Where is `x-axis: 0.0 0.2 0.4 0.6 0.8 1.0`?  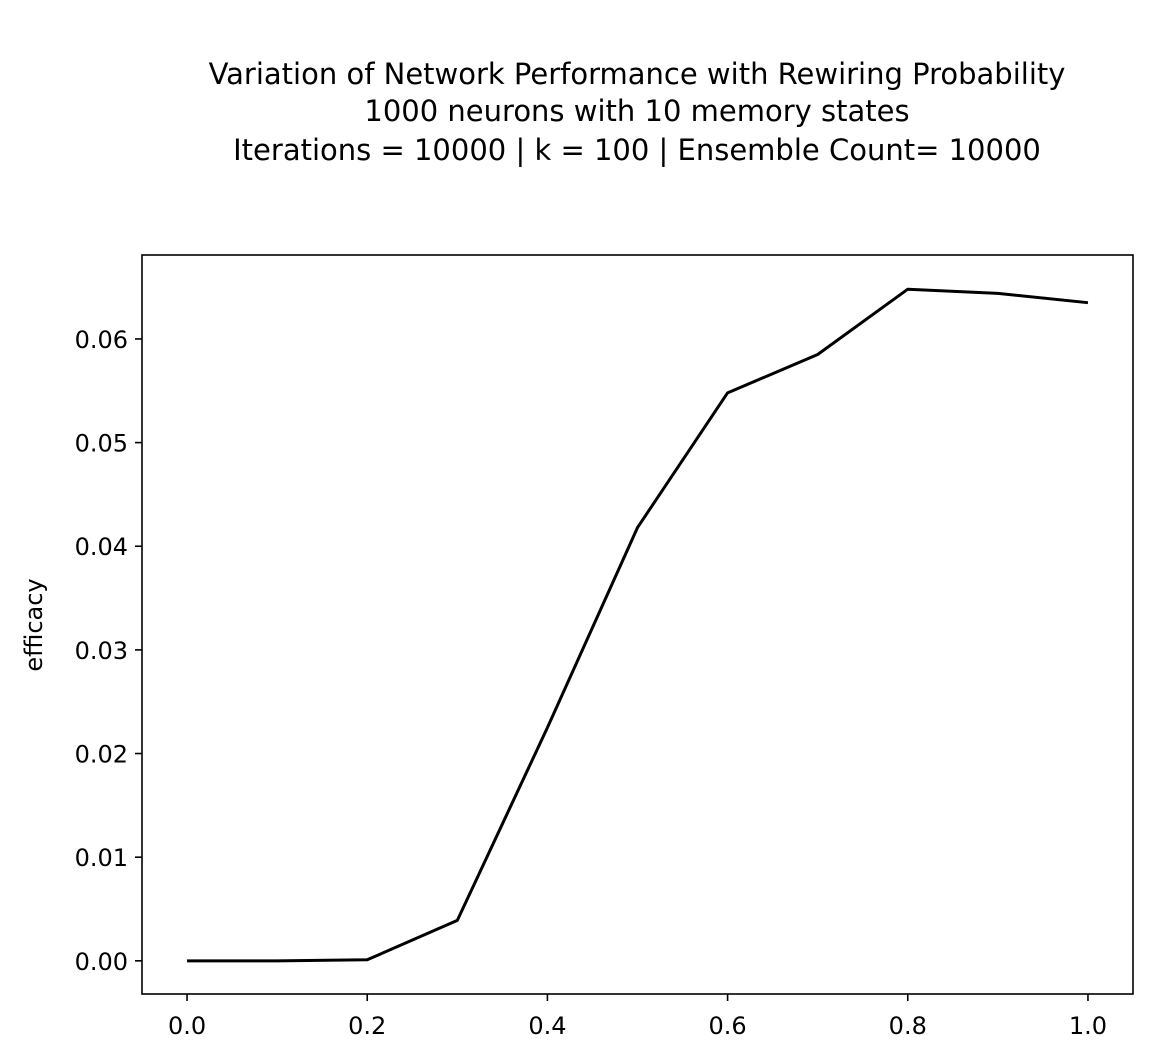
x-axis: 0.0 0.2 0.4 0.6 0.8 1.0 is located at coordinates (637, 1017).